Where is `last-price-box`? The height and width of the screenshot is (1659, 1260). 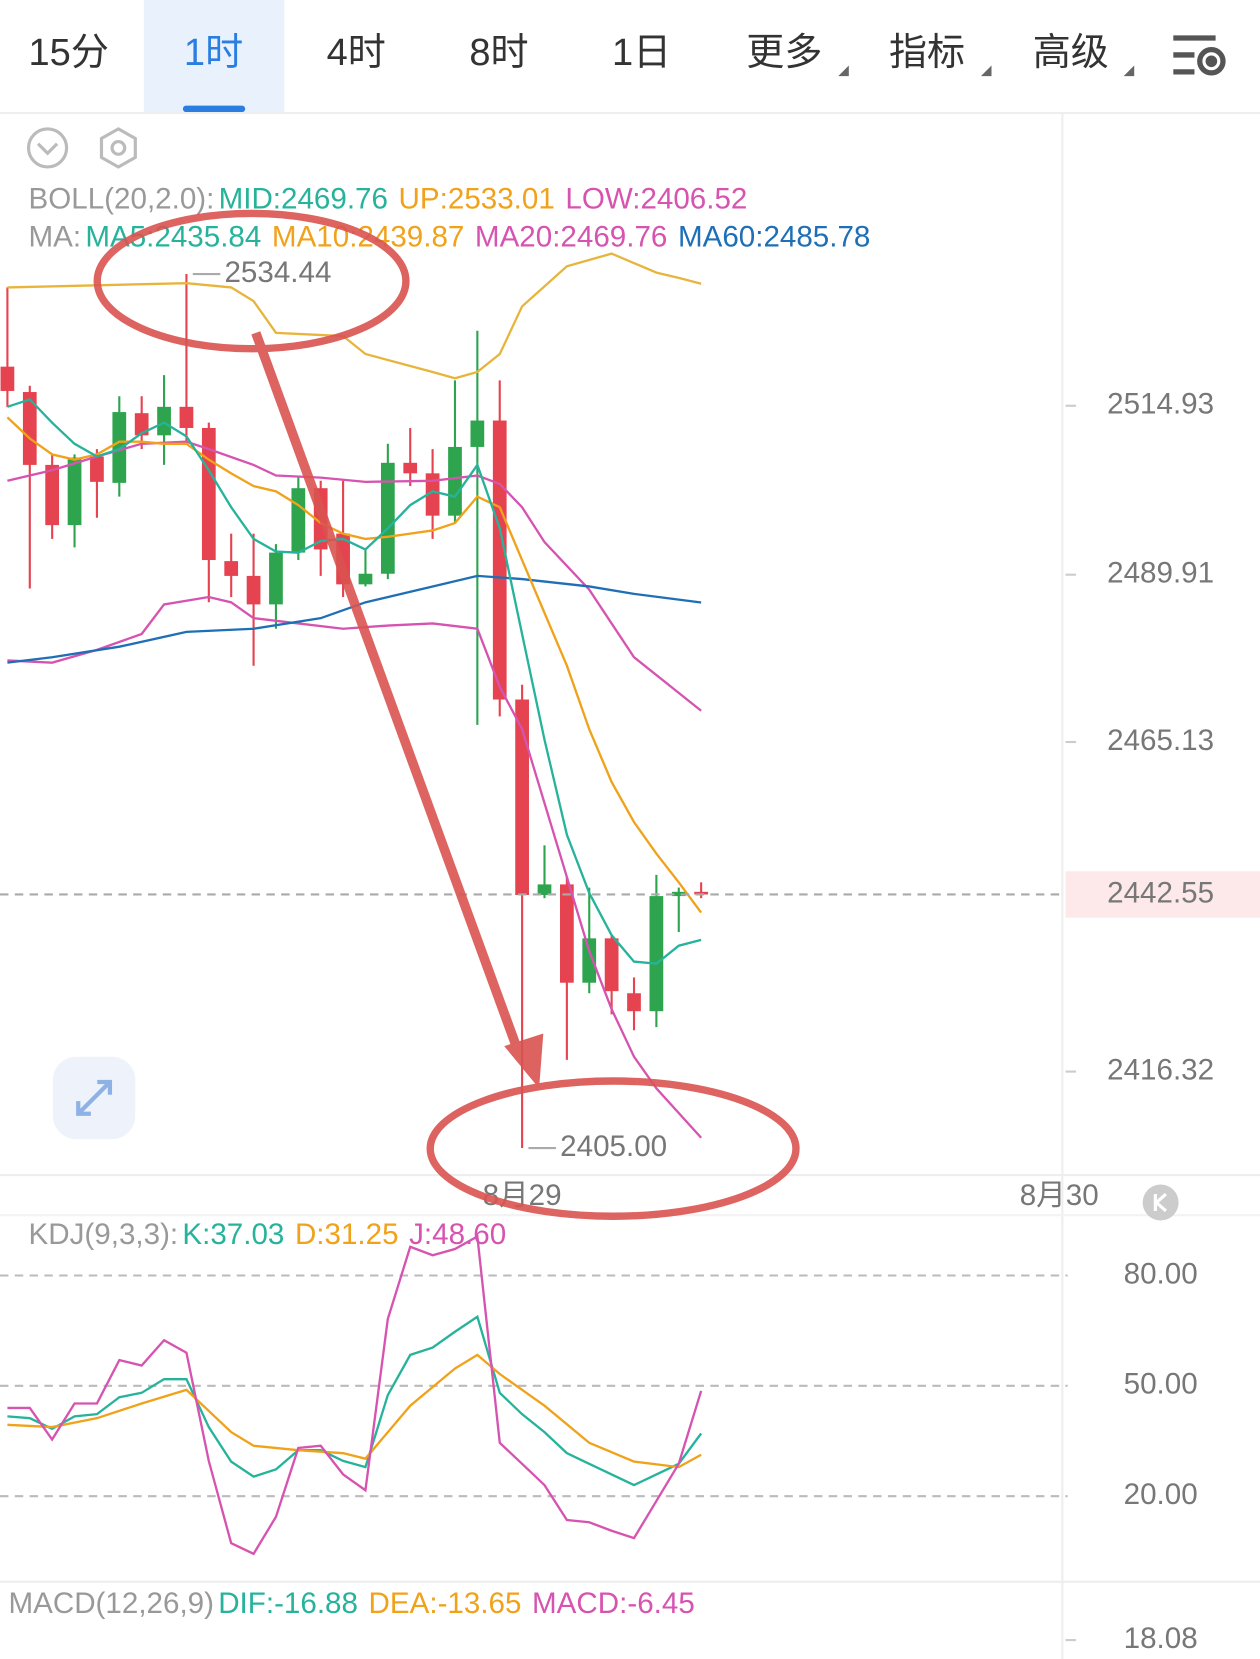 last-price-box is located at coordinates (1162, 894).